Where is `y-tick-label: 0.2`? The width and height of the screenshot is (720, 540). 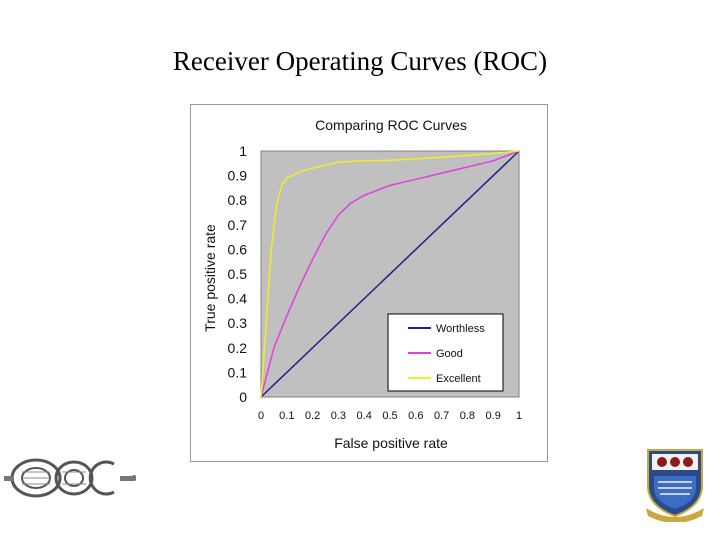 y-tick-label: 0.2 is located at coordinates (238, 348).